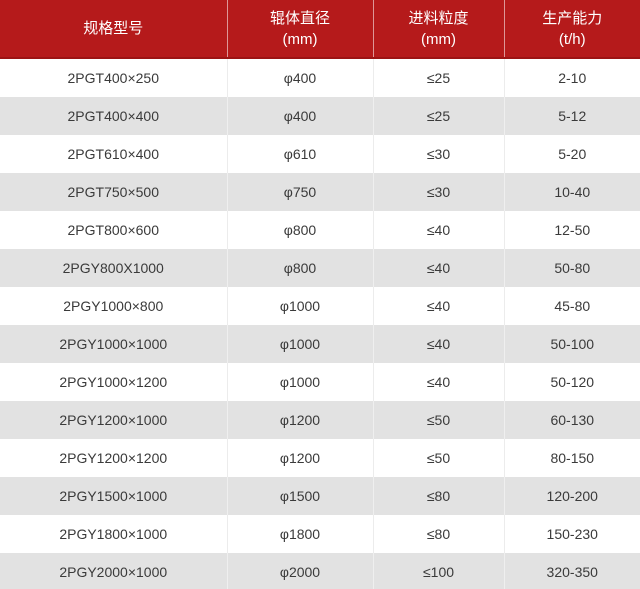  Describe the element at coordinates (571, 116) in the screenshot. I see `table-cell-capacity: 5-12` at that location.